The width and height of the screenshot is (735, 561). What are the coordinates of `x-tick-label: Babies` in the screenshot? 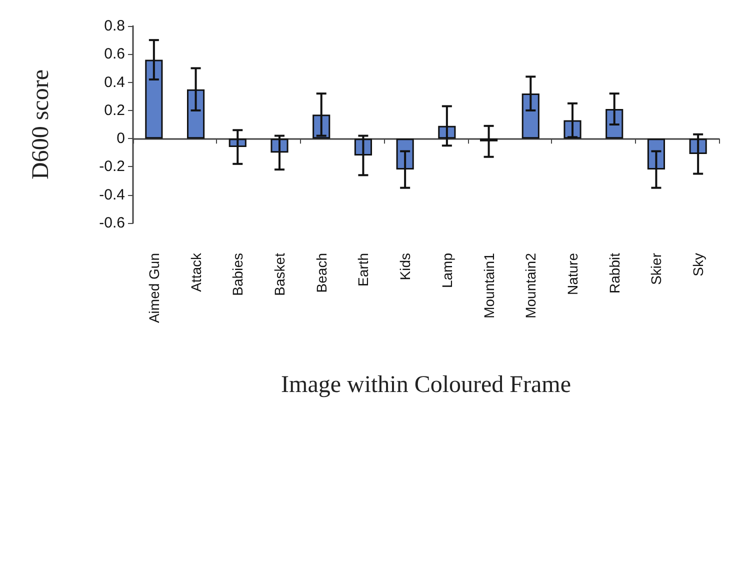 It's located at (238, 274).